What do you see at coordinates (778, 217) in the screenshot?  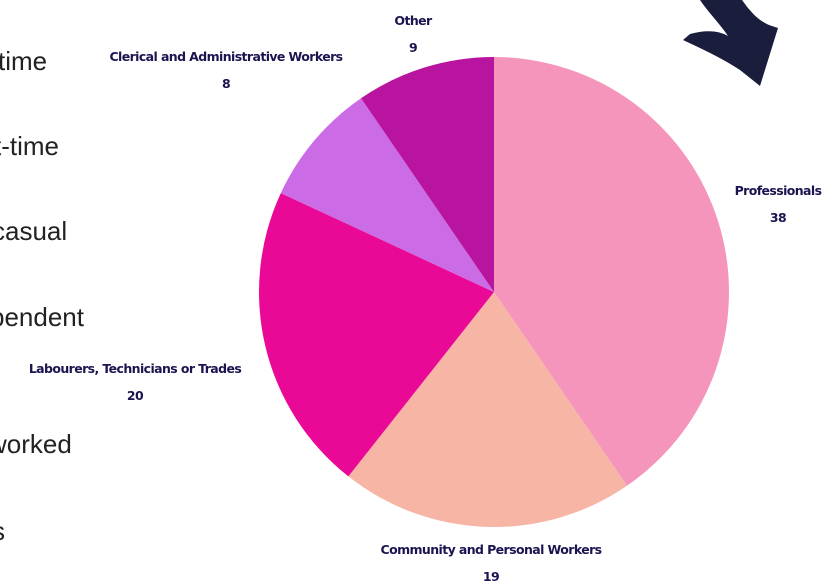 I see `slice-value: 38` at bounding box center [778, 217].